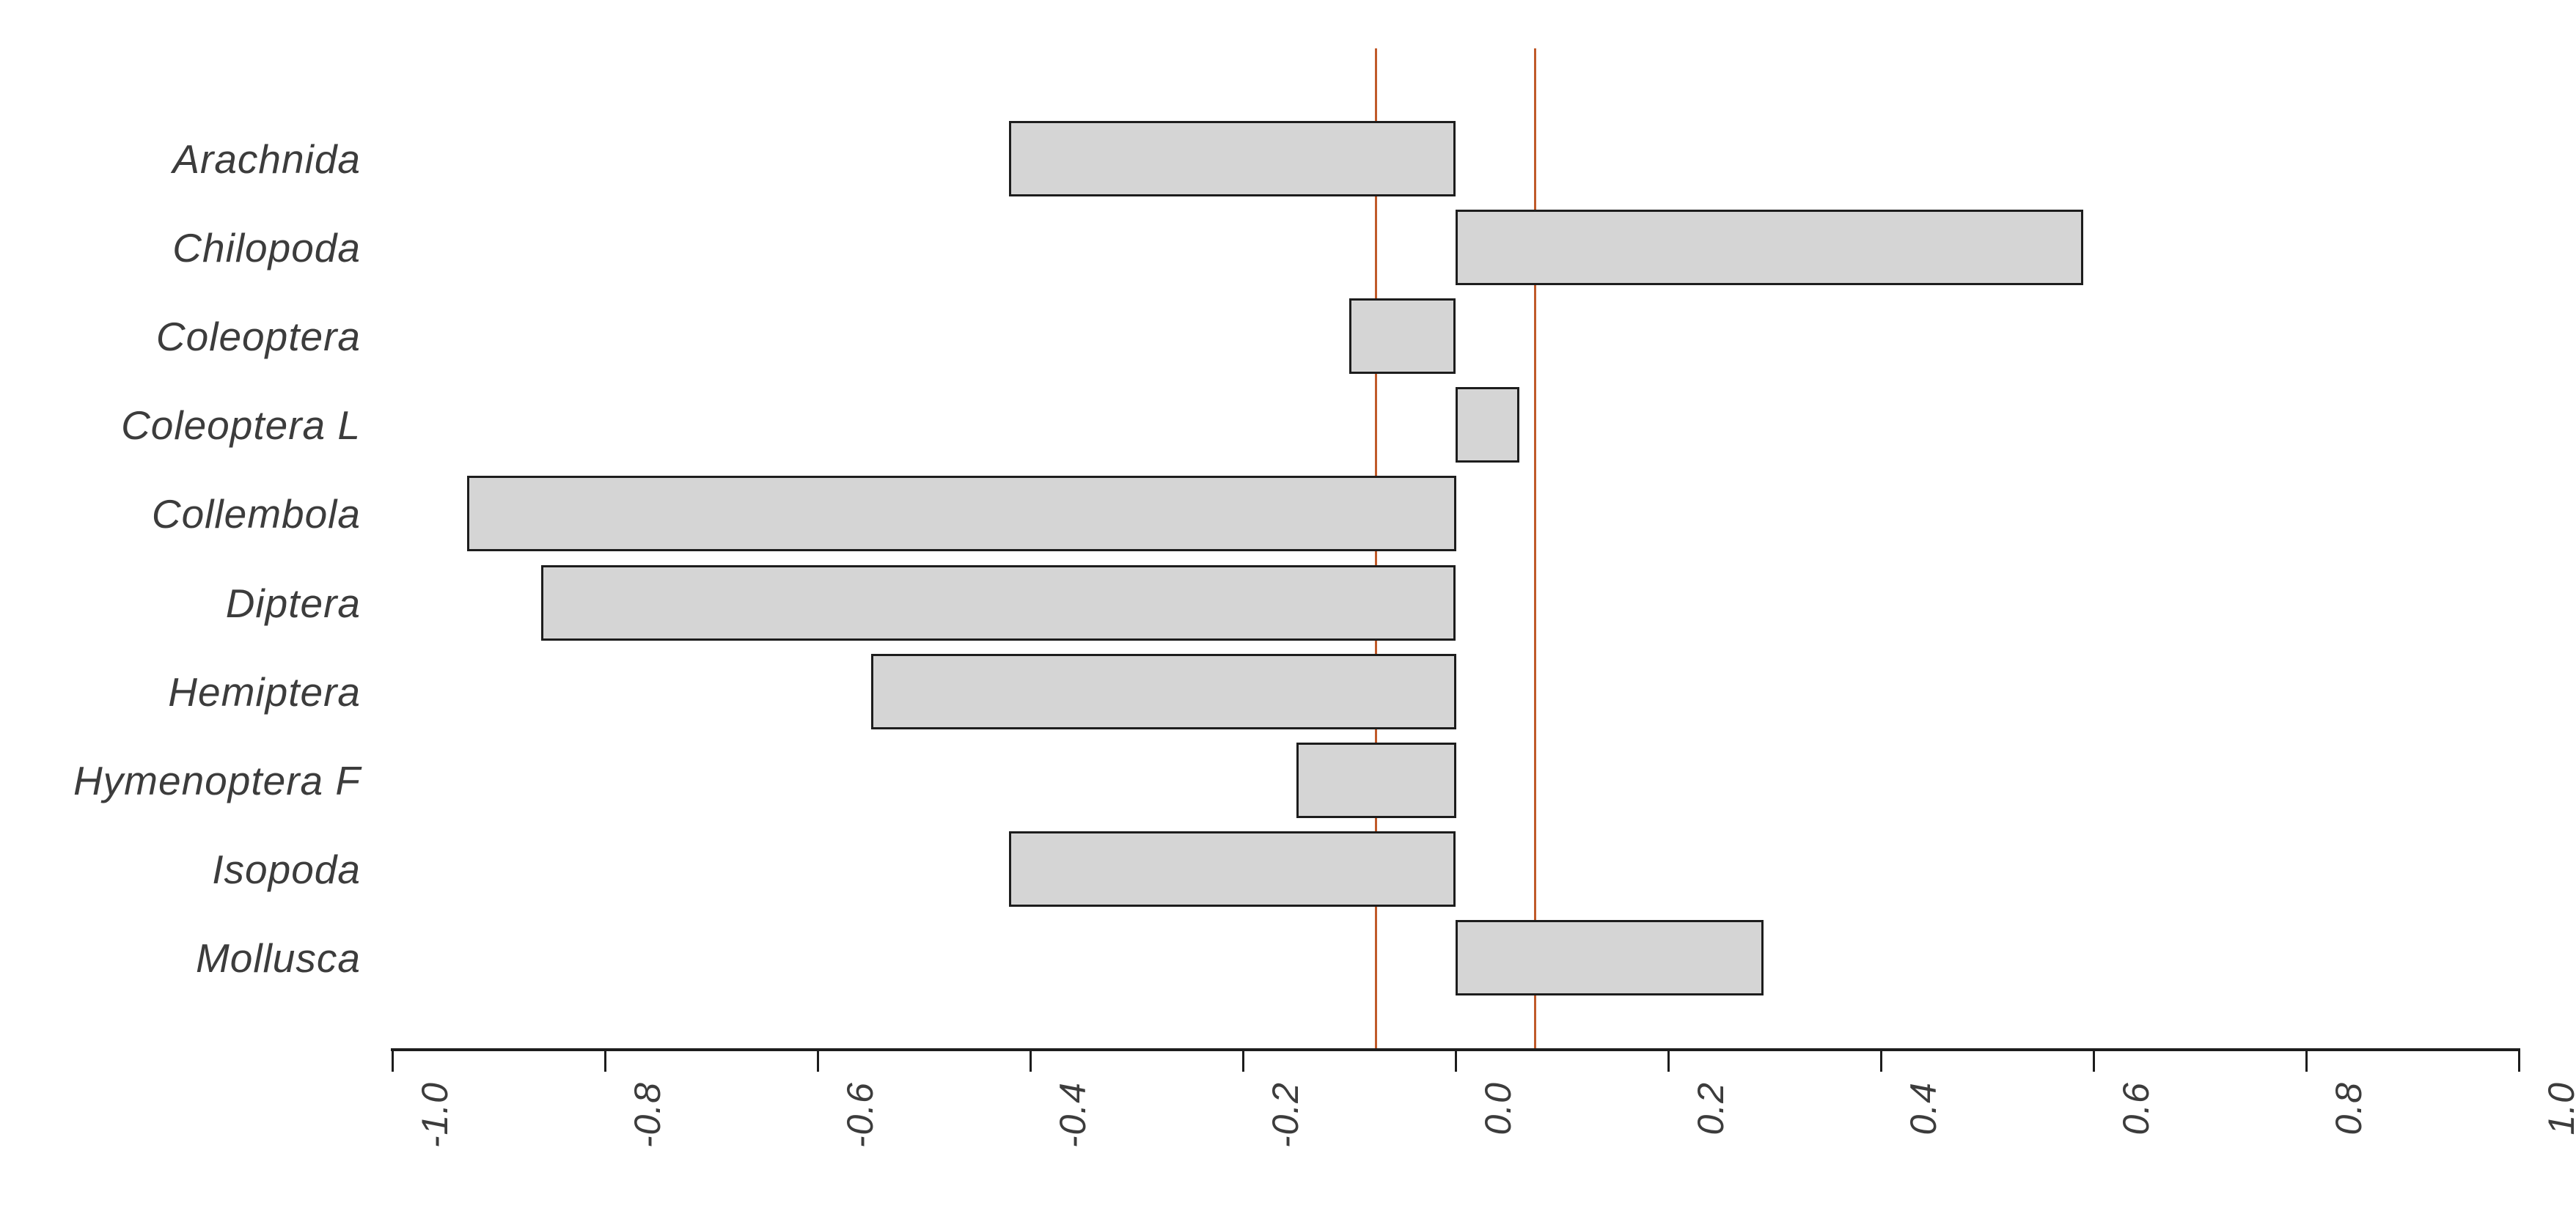 Image resolution: width=2576 pixels, height=1211 pixels. What do you see at coordinates (860, 1115) in the screenshot?
I see `x-axis-tick-label: -0.6` at bounding box center [860, 1115].